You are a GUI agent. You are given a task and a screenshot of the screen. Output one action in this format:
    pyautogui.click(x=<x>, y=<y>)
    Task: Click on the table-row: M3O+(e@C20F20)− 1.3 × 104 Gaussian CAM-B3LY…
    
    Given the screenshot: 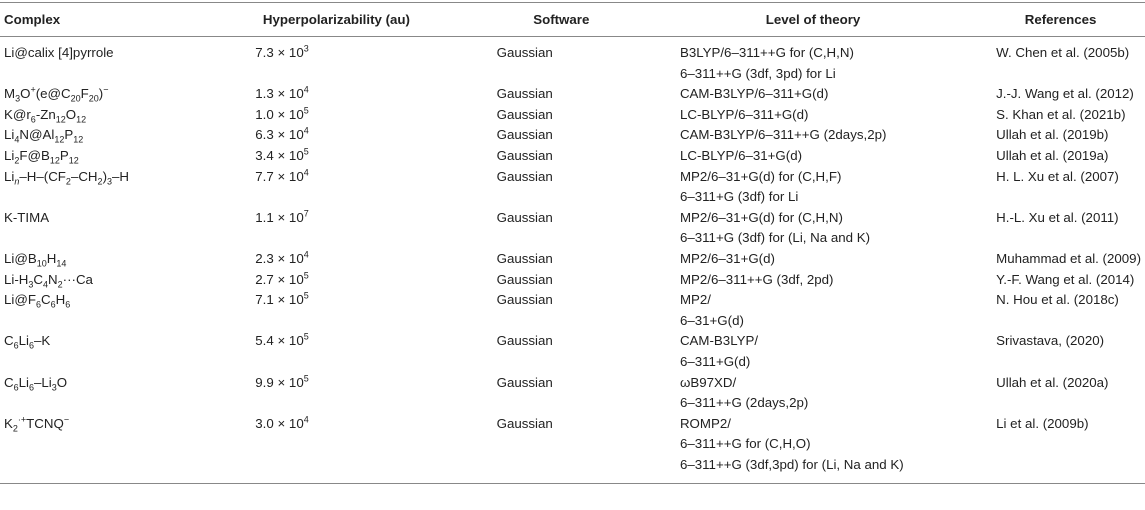 What is the action you would take?
    pyautogui.click(x=572, y=94)
    